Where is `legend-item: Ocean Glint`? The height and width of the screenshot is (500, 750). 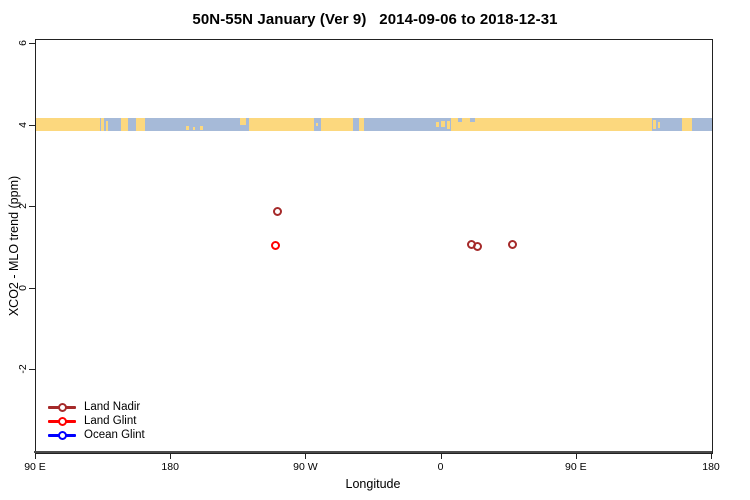
legend-item: Ocean Glint is located at coordinates (96, 435).